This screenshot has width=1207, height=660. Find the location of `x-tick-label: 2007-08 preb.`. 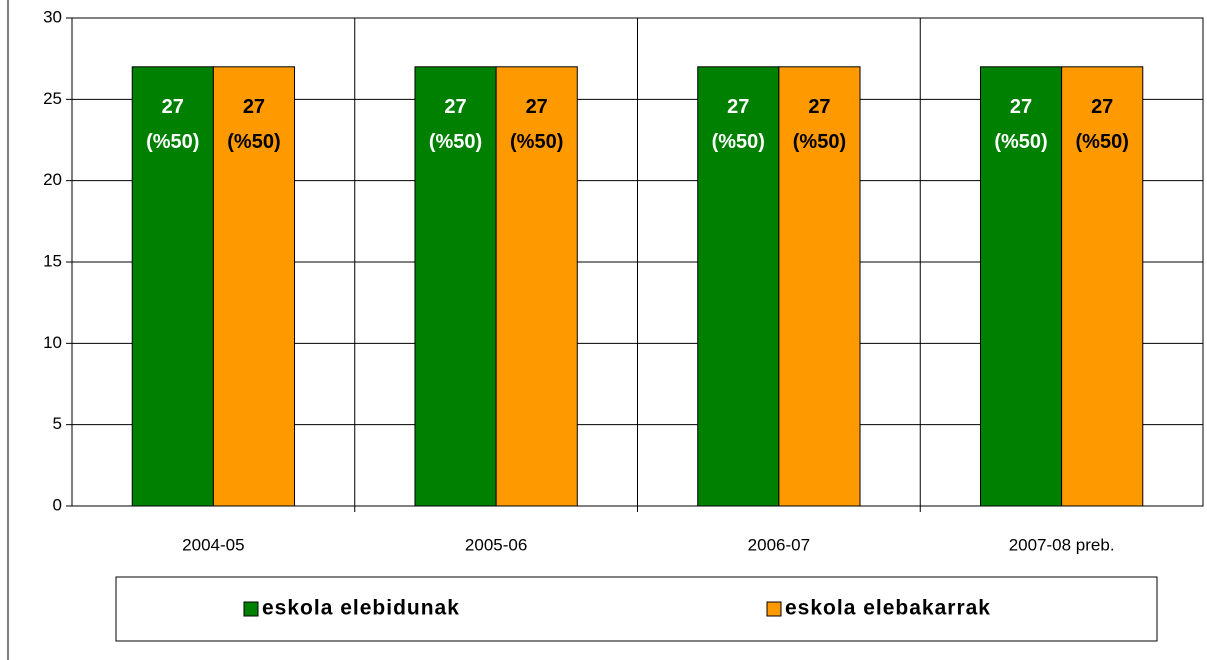

x-tick-label: 2007-08 preb. is located at coordinates (1062, 544).